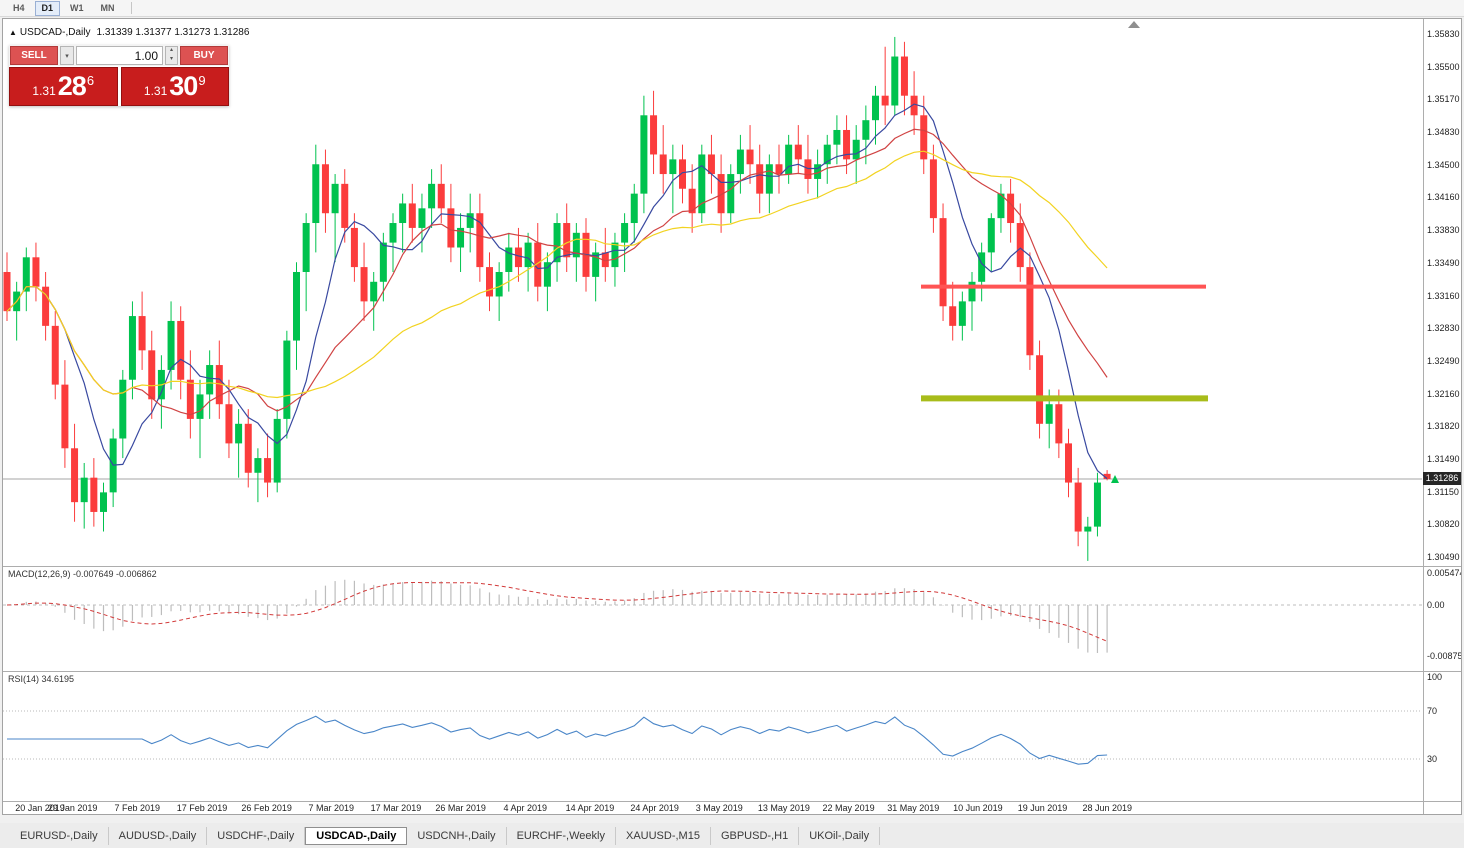  I want to click on rsi-indicator, so click(712, 737).